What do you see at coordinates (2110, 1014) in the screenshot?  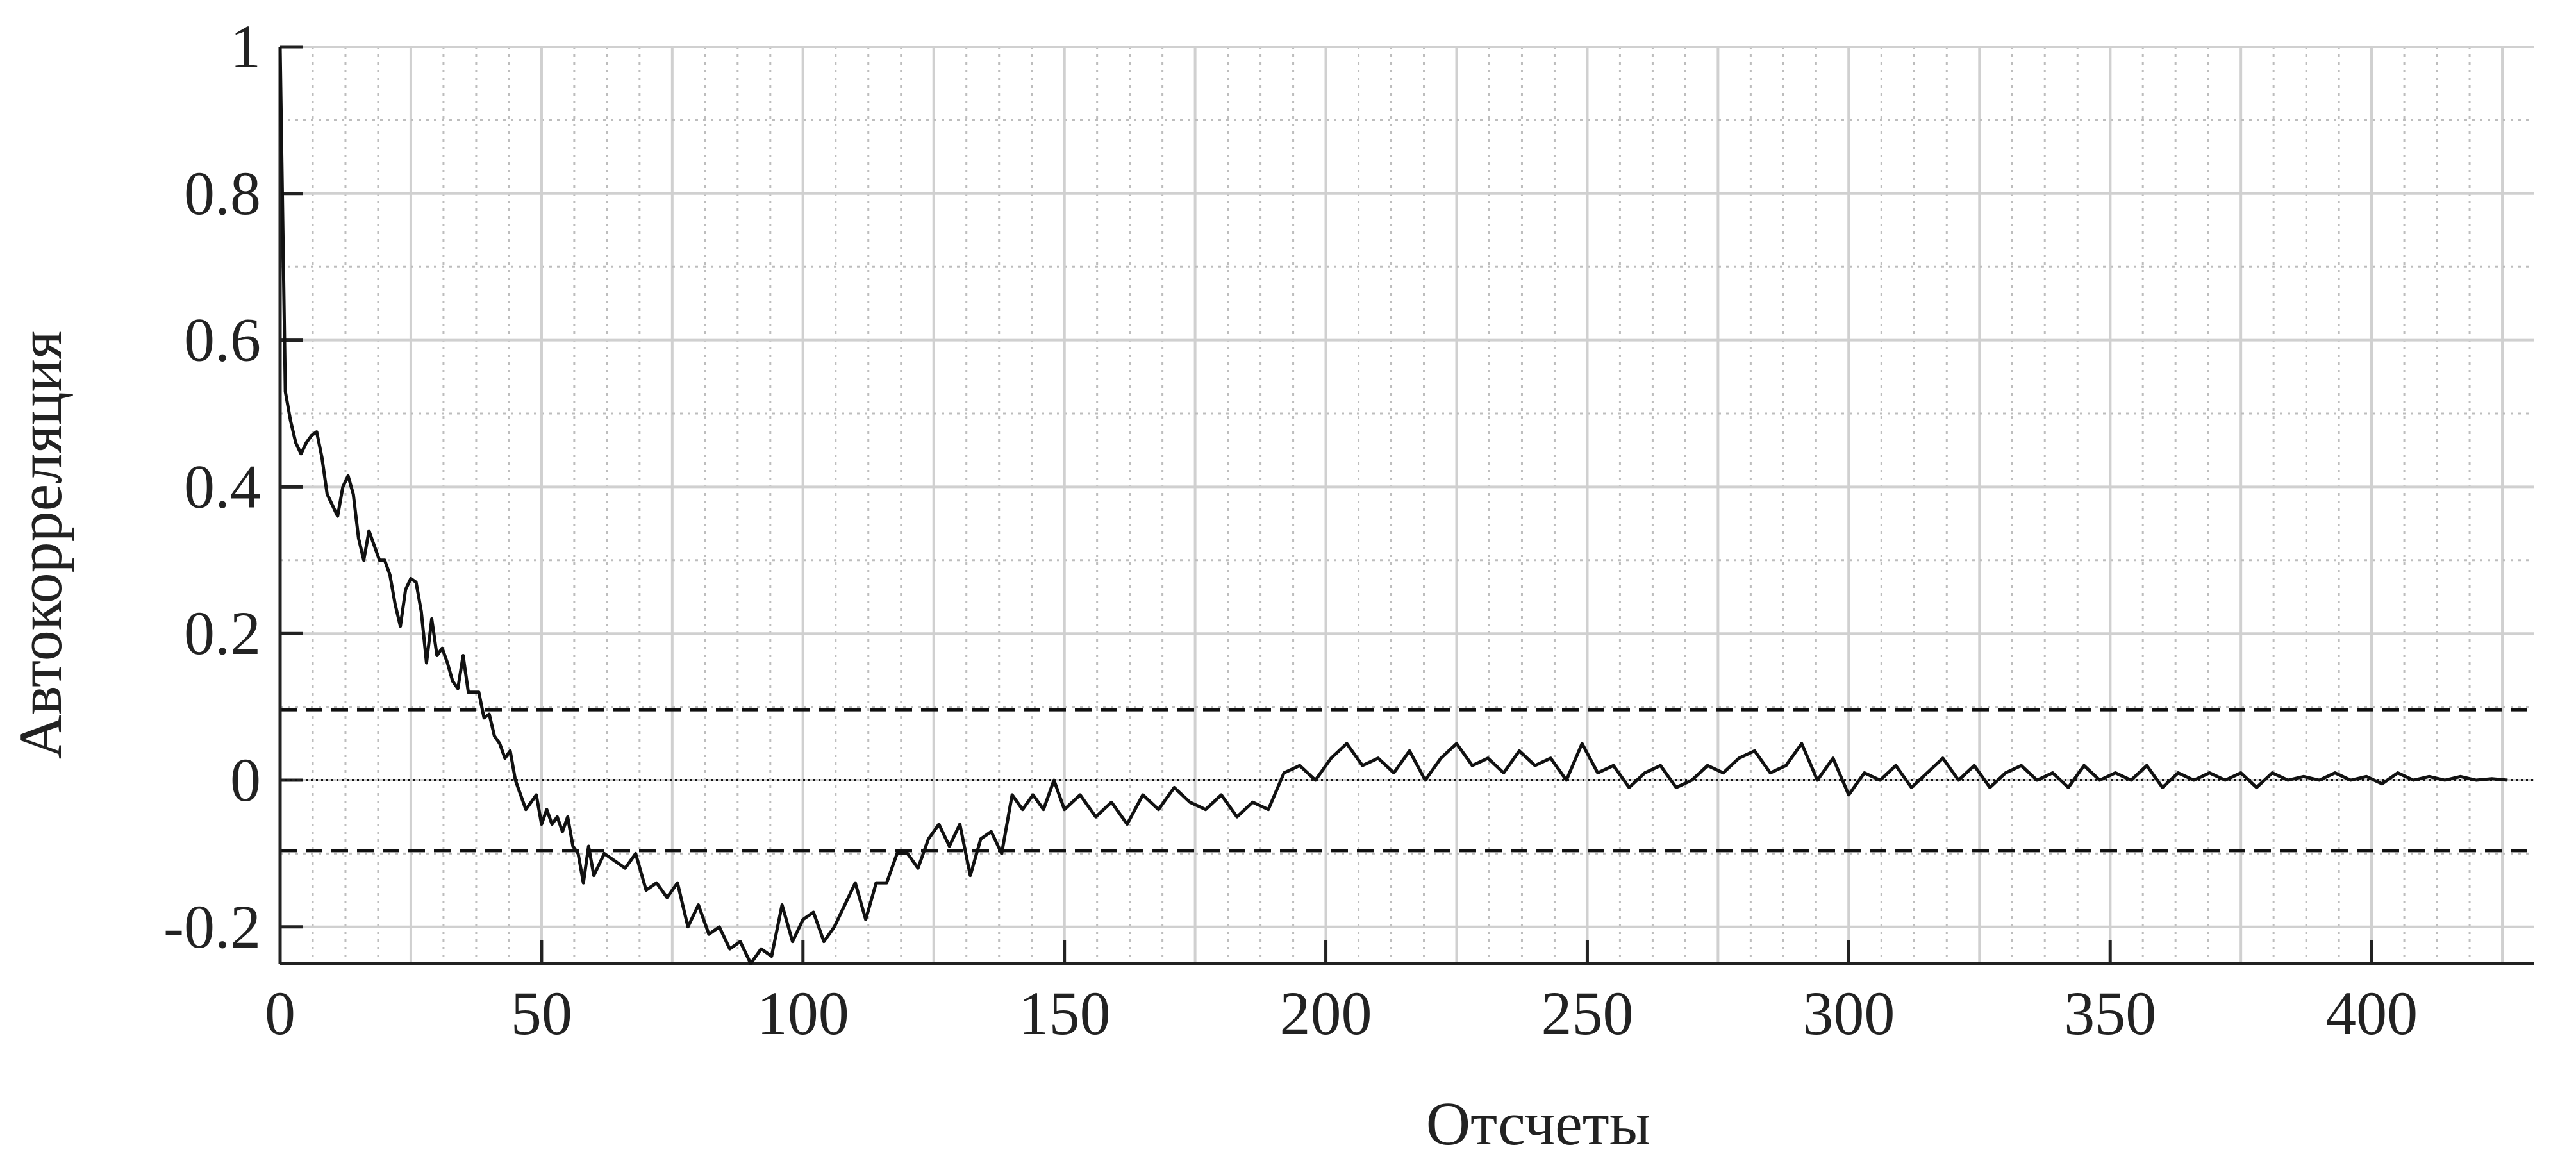 I see `x-tick-label: 350` at bounding box center [2110, 1014].